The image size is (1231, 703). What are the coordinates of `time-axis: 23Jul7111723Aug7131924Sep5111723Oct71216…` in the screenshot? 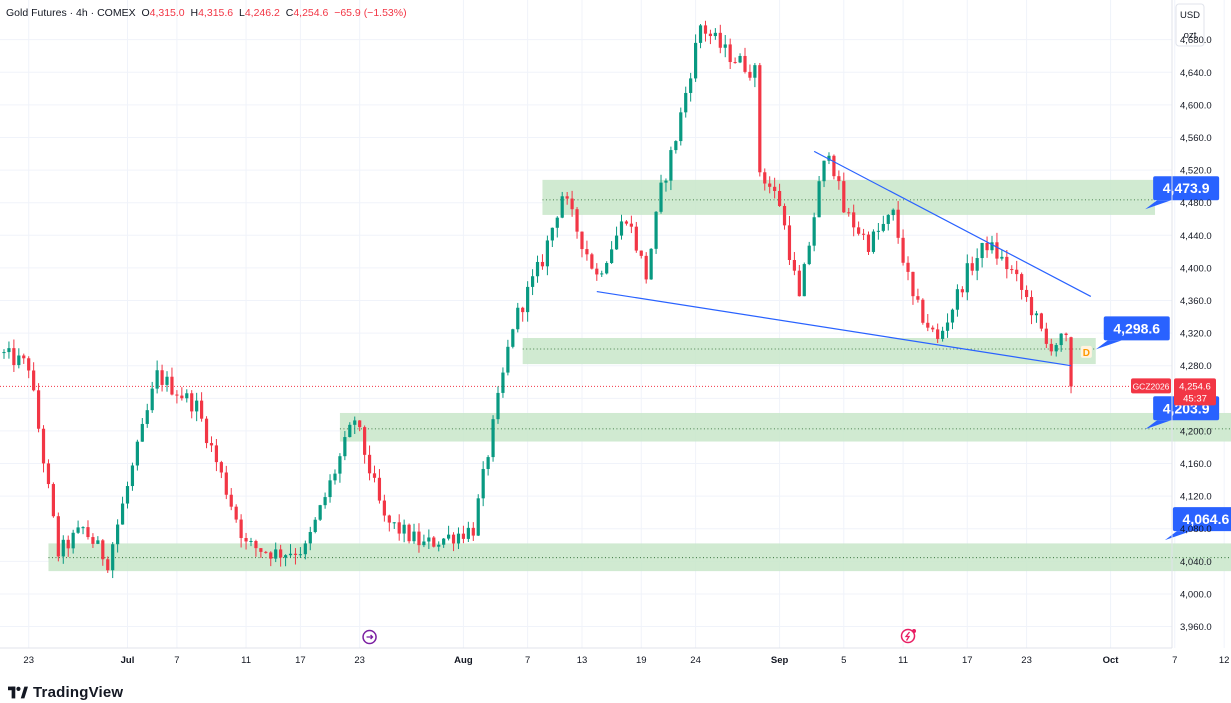 It's located at (615, 656).